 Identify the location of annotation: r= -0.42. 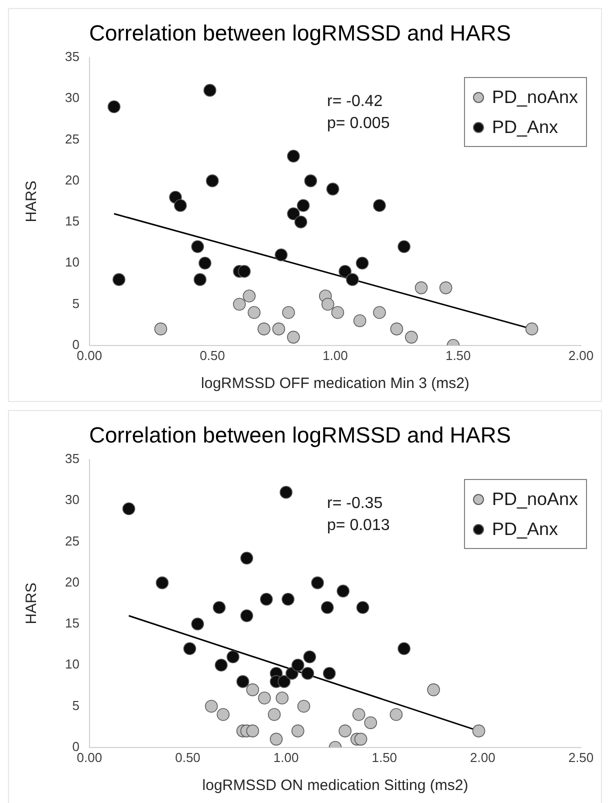
(355, 102).